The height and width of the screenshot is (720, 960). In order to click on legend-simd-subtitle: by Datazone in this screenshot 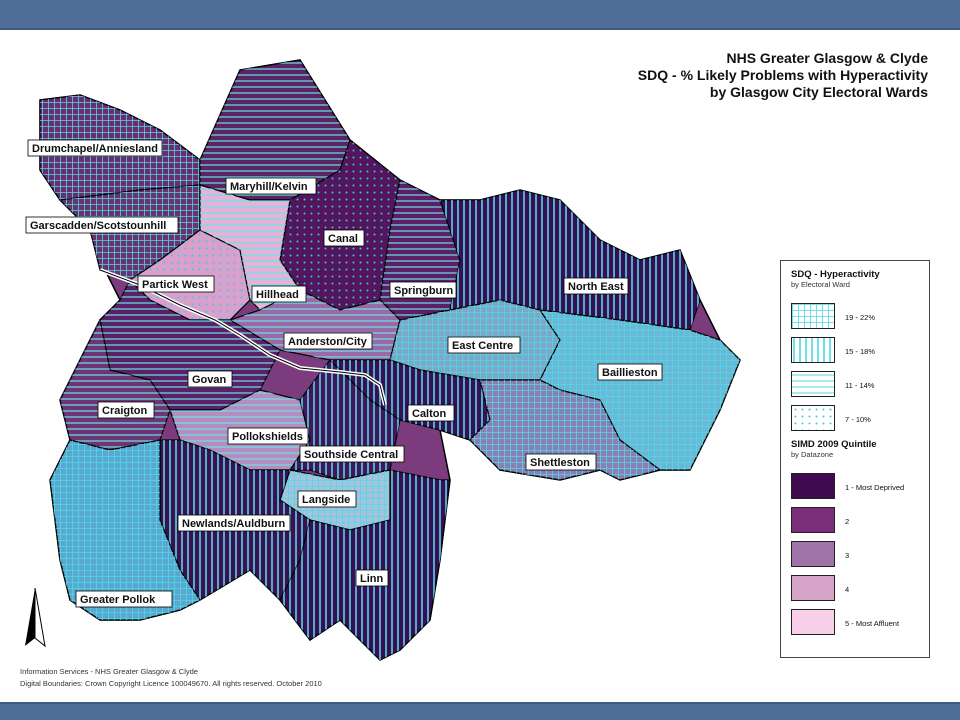, I will do `click(812, 454)`.